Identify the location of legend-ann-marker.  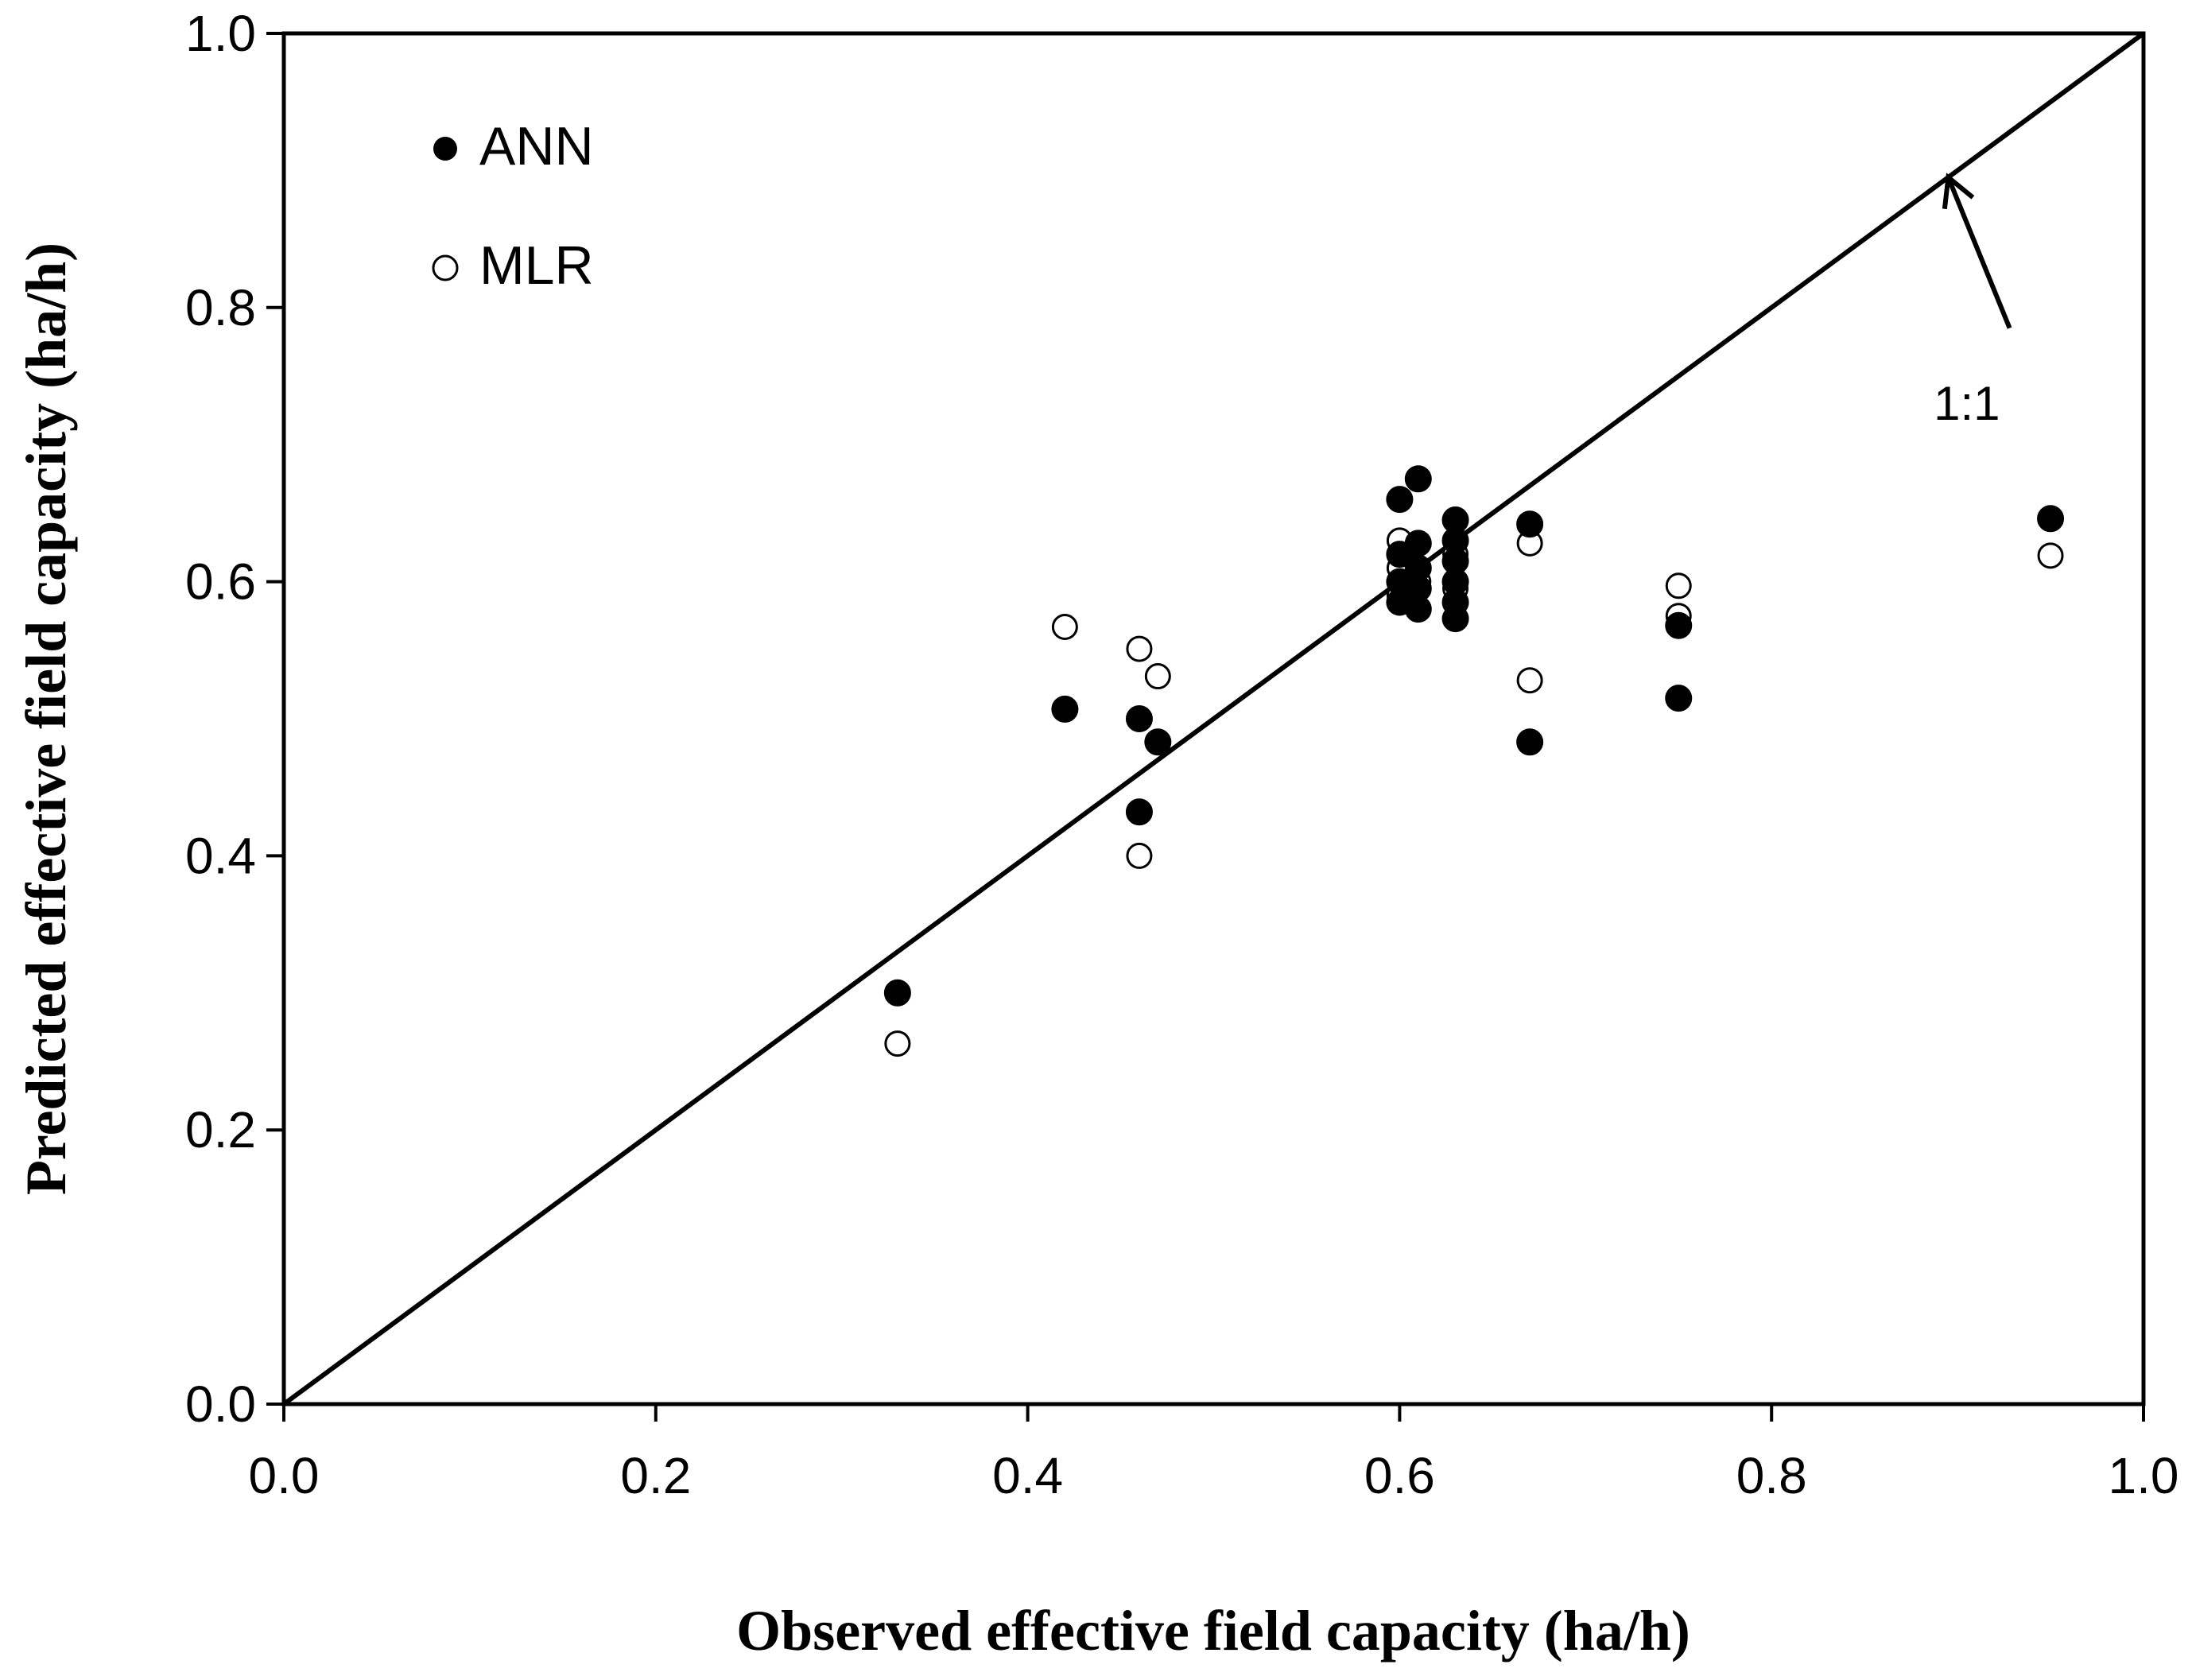
(445, 149).